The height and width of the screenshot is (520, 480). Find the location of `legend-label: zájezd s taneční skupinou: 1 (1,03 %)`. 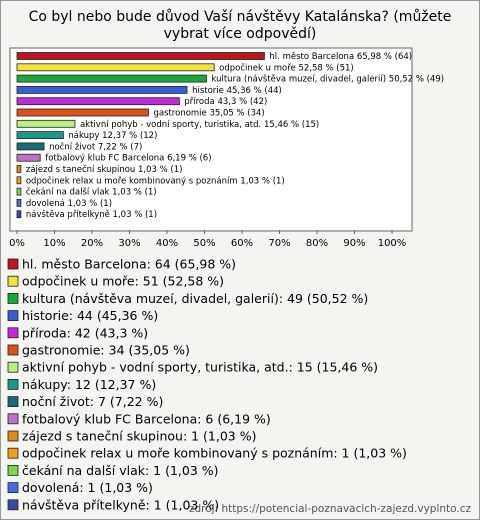

legend-label: zájezd s taneční skupinou: 1 (1,03 %) is located at coordinates (139, 436).